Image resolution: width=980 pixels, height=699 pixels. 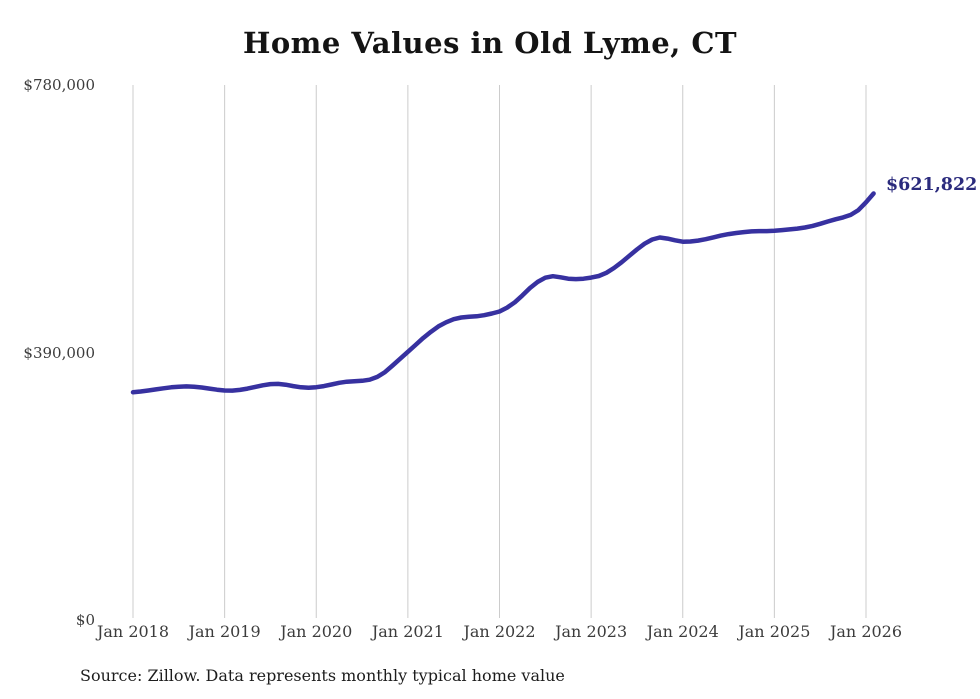 I want to click on x-tick-jan-2023: Jan 2023, so click(x=591, y=631).